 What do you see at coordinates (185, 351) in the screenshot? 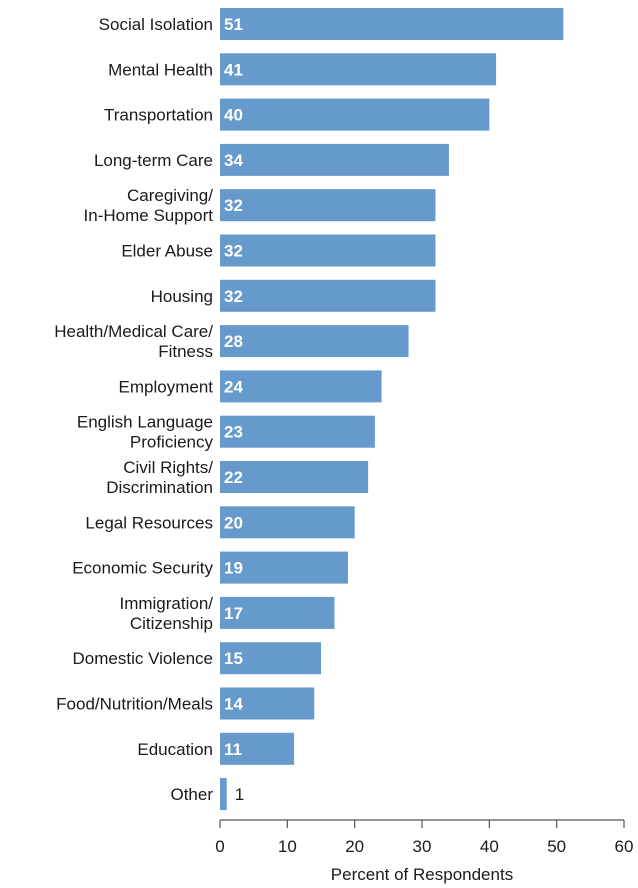
I see `category-label-line: Fitness` at bounding box center [185, 351].